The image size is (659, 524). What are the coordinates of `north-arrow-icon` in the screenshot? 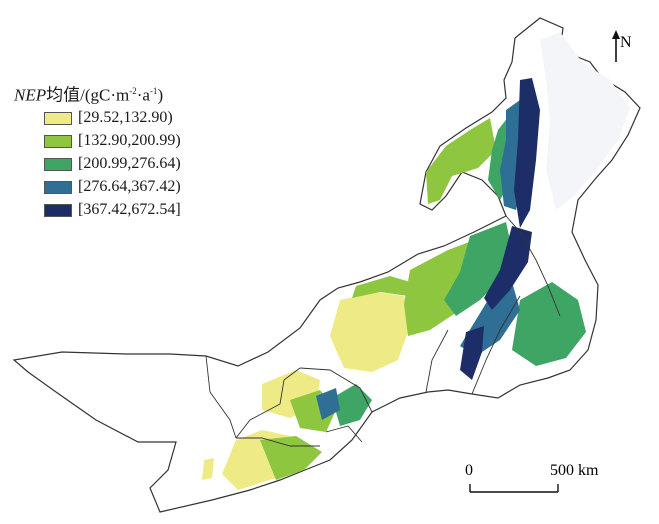 It's located at (616, 46).